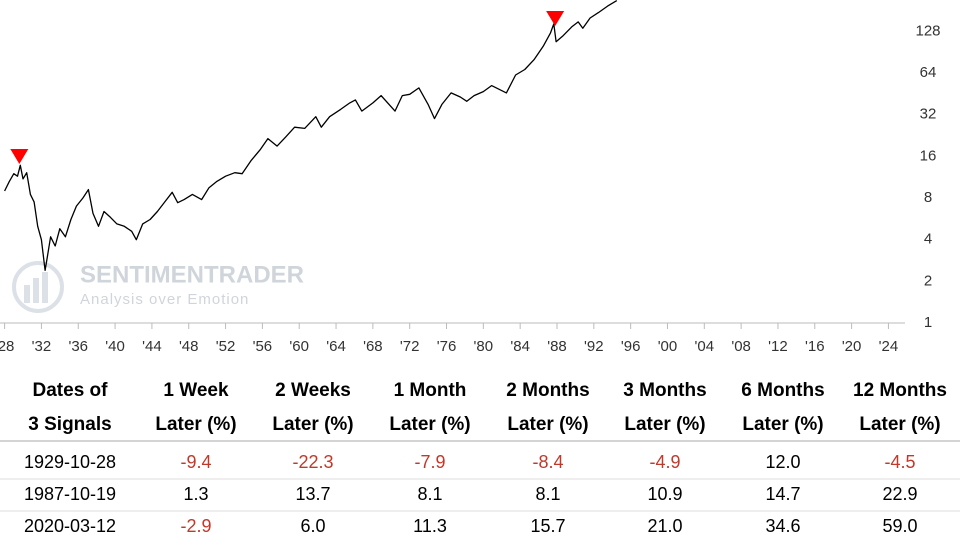 Image resolution: width=960 pixels, height=540 pixels. Describe the element at coordinates (447, 346) in the screenshot. I see `x-tick-label: '76` at that location.